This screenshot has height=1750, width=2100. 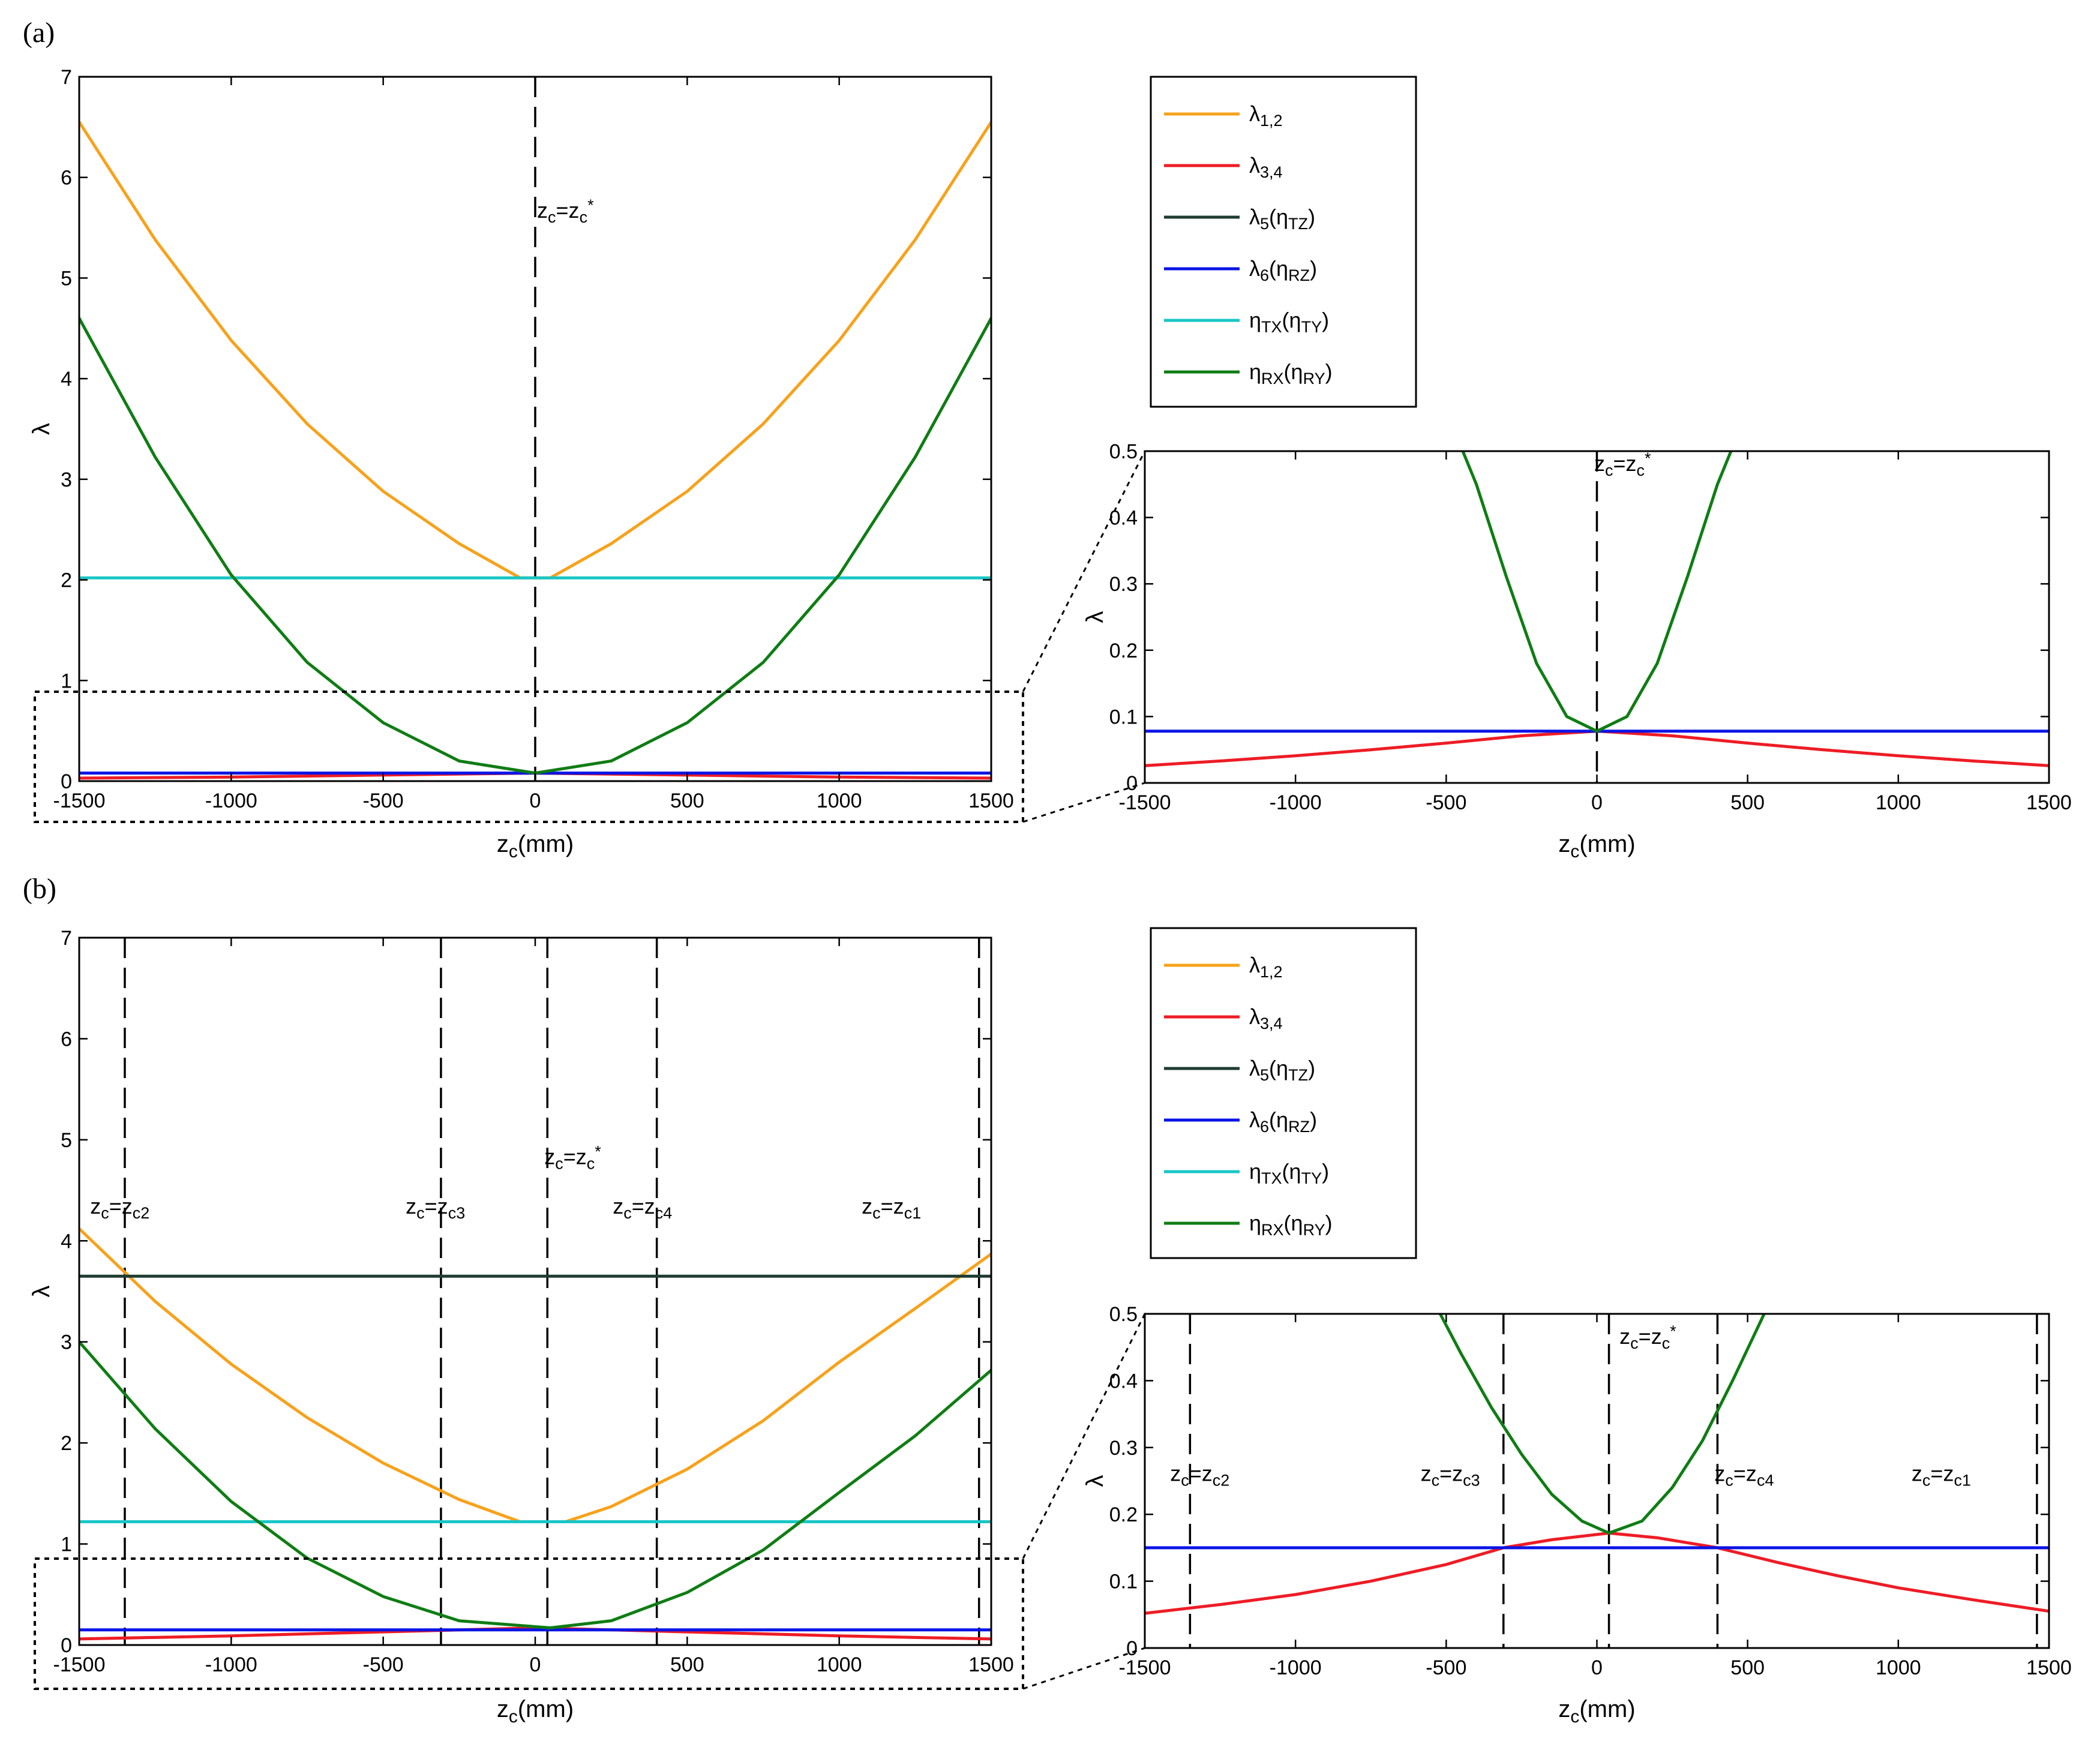 I want to click on zoom-indicator-a, so click(x=590, y=637).